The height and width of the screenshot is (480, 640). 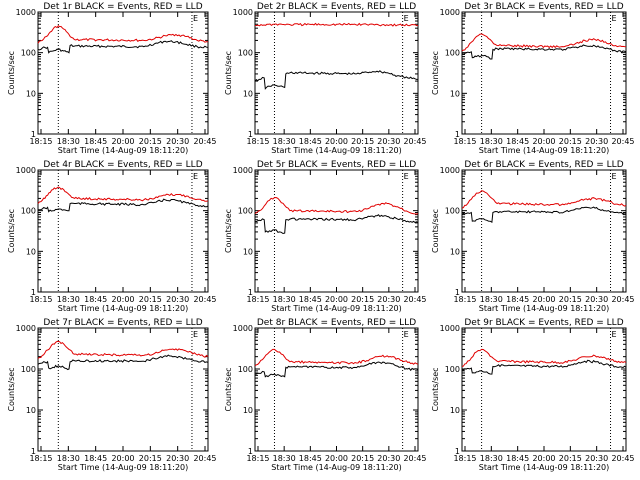 I want to click on chart-title: Det 7r BLACK = Events, RED = LLD, so click(x=122, y=323).